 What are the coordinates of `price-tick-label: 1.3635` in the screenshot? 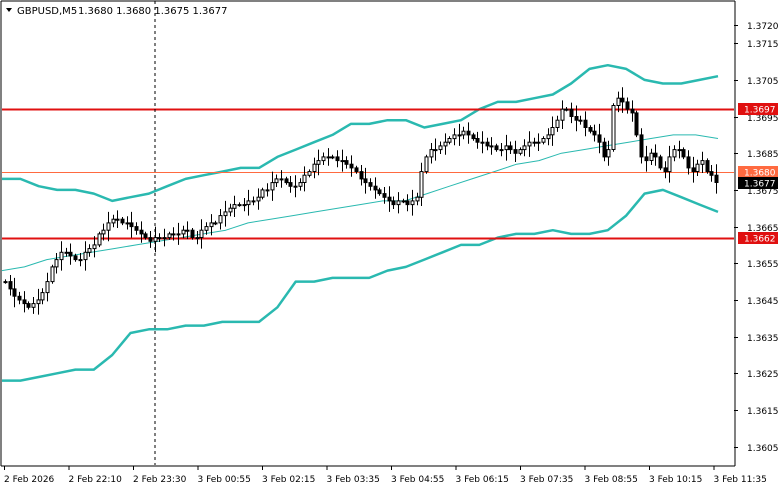 It's located at (763, 339).